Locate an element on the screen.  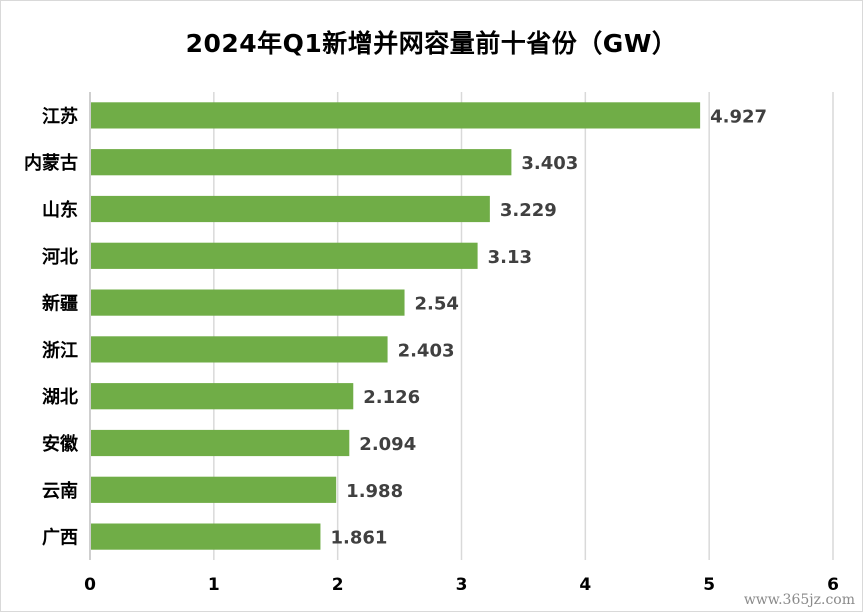
value-label-5: 2.403 is located at coordinates (426, 350).